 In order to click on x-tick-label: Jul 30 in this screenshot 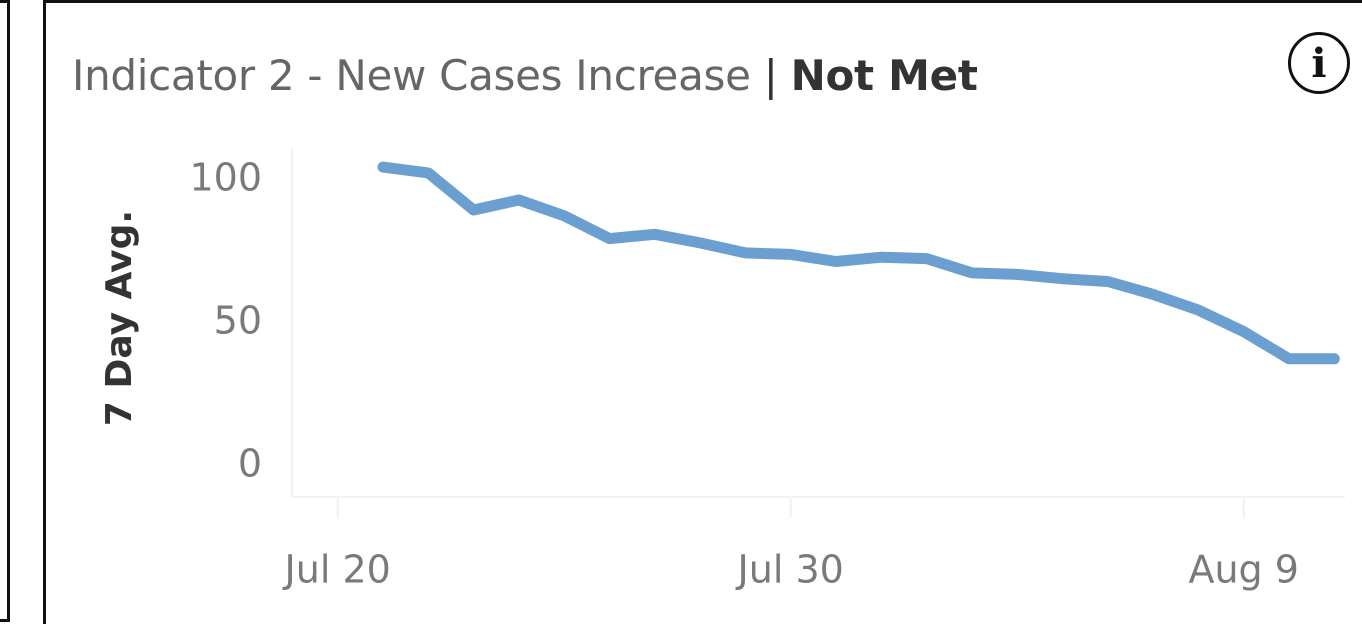, I will do `click(790, 570)`.